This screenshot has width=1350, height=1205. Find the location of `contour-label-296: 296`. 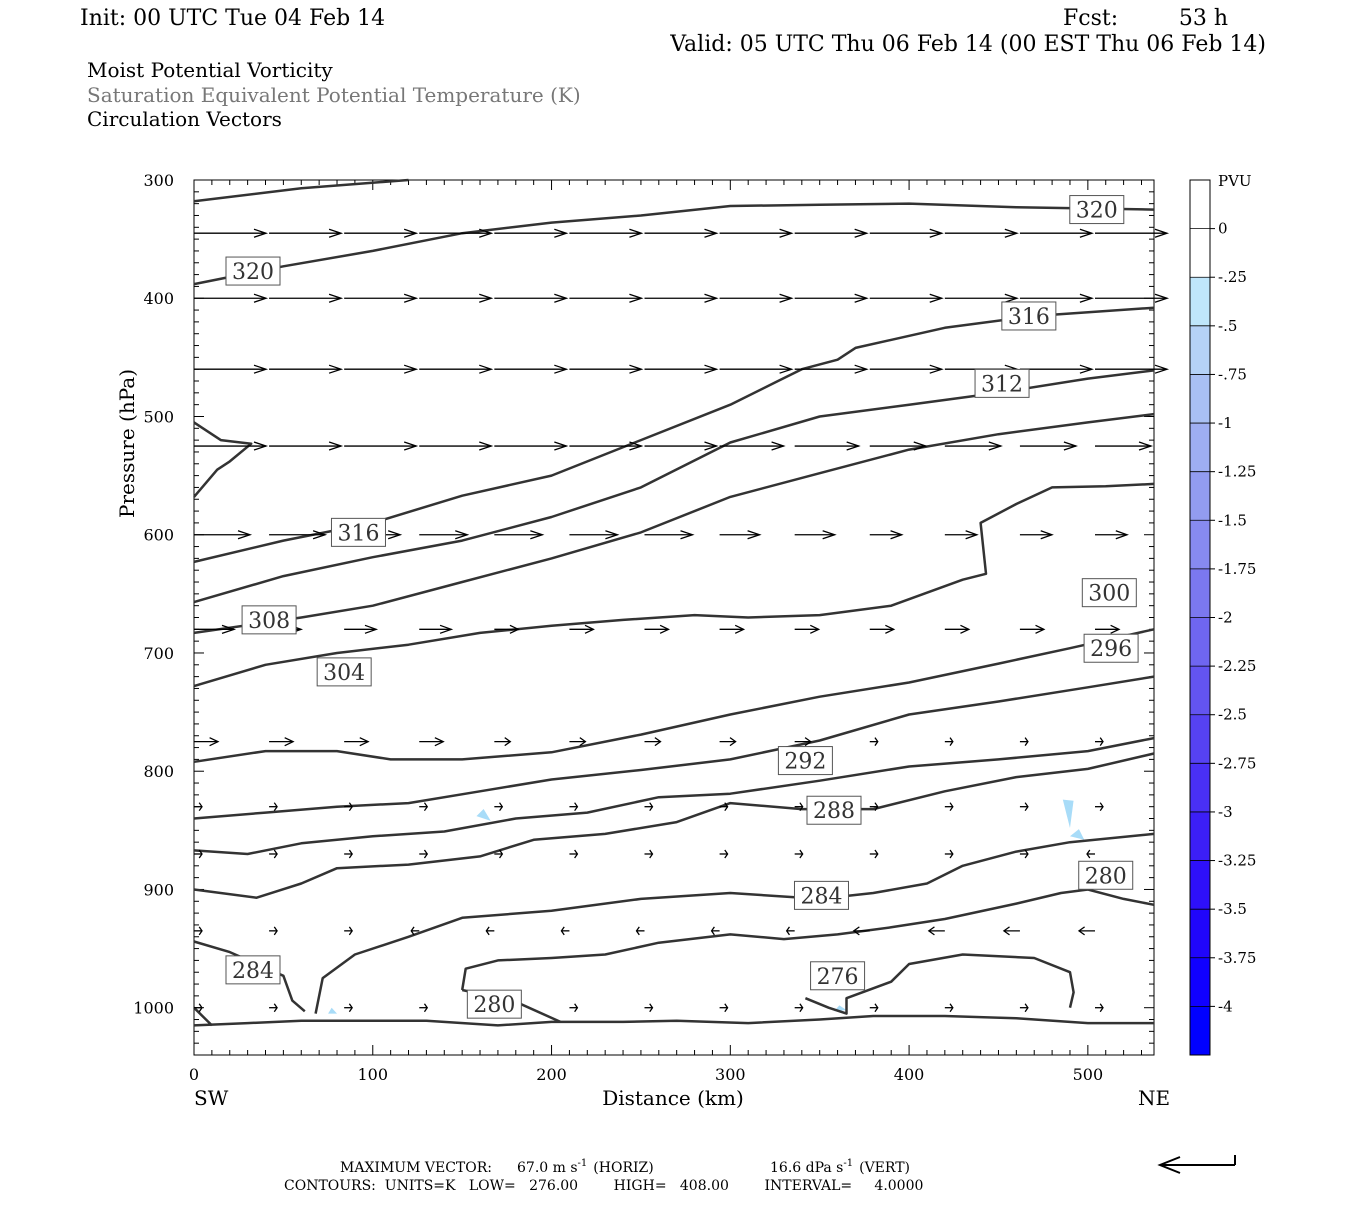

contour-label-296: 296 is located at coordinates (1111, 648).